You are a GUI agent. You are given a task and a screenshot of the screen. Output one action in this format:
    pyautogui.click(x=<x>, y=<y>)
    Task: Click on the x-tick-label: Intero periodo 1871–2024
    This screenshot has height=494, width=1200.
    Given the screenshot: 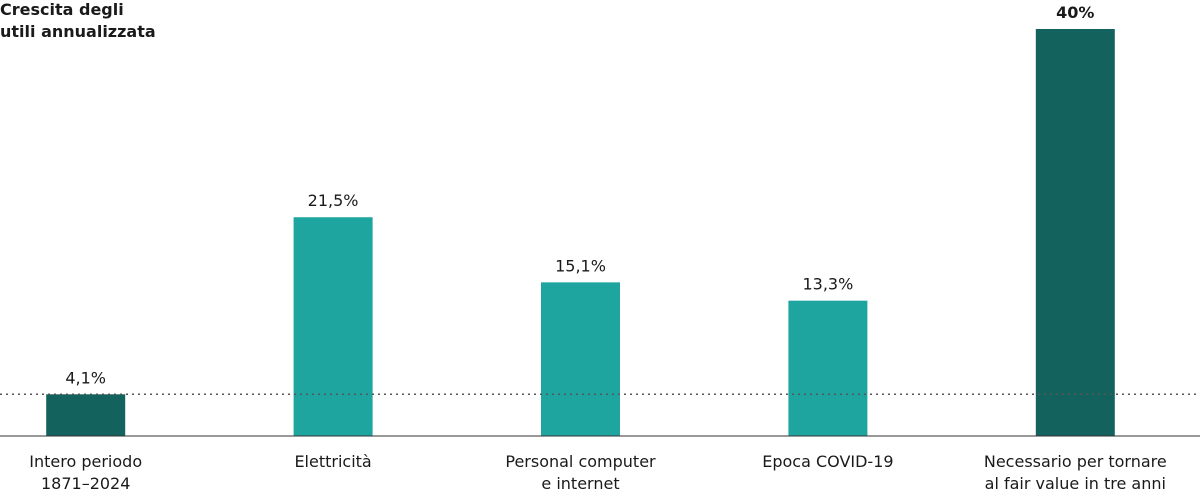 What is the action you would take?
    pyautogui.click(x=85, y=472)
    